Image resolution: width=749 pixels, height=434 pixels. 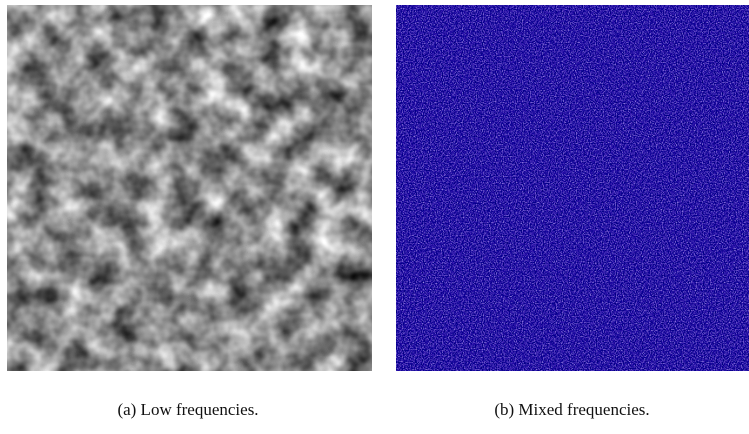 What do you see at coordinates (571, 409) in the screenshot?
I see `caption-b: (b) Mixed frequencies.` at bounding box center [571, 409].